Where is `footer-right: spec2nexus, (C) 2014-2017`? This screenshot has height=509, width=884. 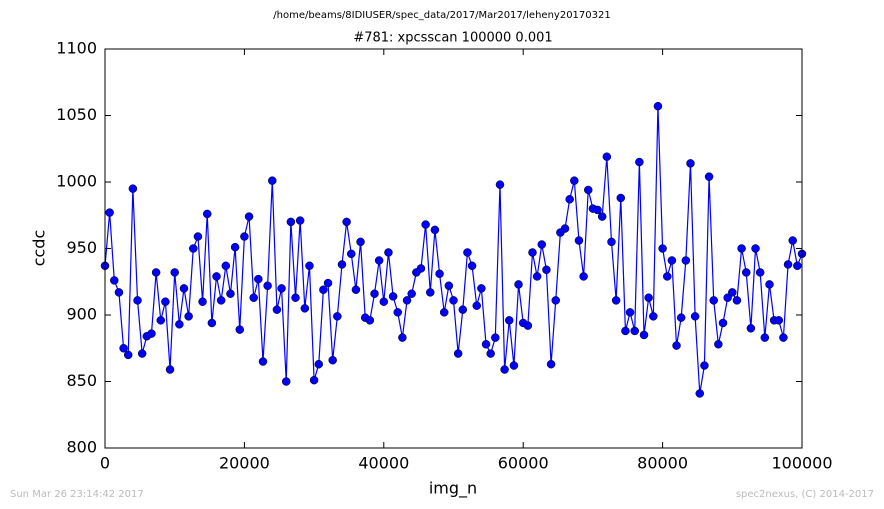 footer-right: spec2nexus, (C) 2014-2017 is located at coordinates (805, 494).